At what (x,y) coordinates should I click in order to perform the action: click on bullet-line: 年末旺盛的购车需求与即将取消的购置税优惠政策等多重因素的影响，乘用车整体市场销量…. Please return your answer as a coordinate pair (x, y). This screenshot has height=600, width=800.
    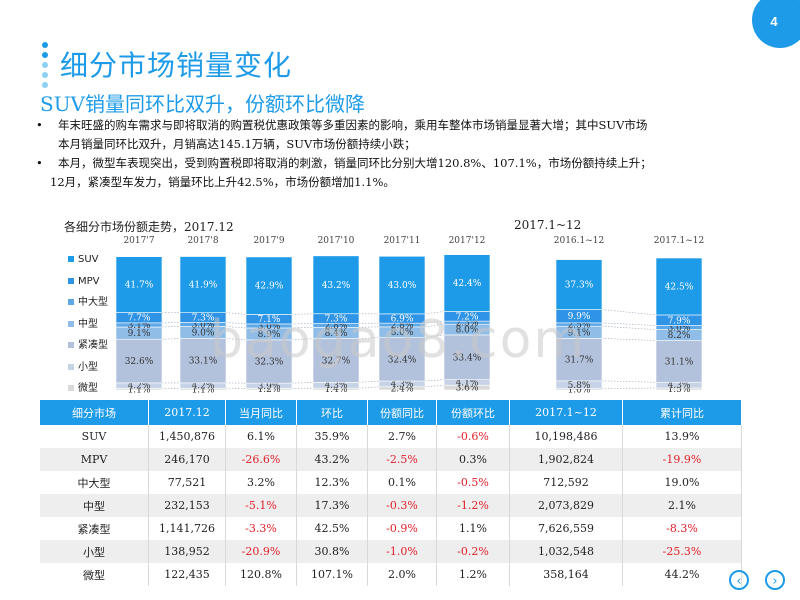
    Looking at the image, I should click on (353, 125).